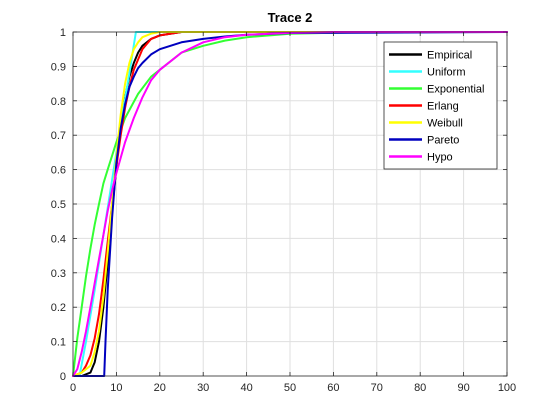  Describe the element at coordinates (116, 388) in the screenshot. I see `x-tick-label: 10` at that location.